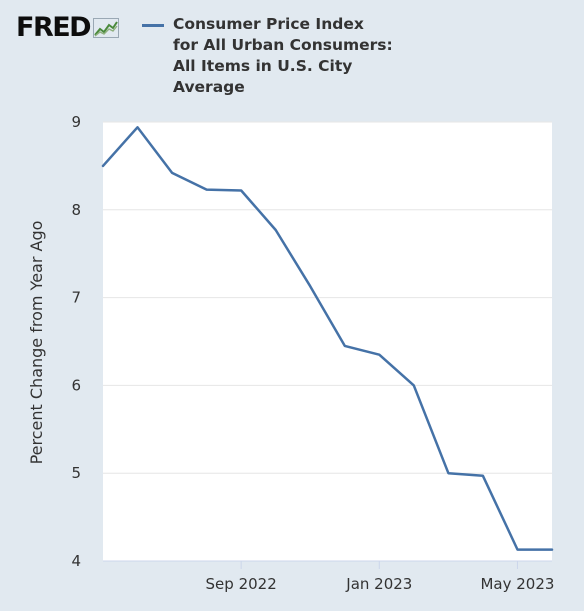  What do you see at coordinates (76, 473) in the screenshot?
I see `y-tick-label: 5` at bounding box center [76, 473].